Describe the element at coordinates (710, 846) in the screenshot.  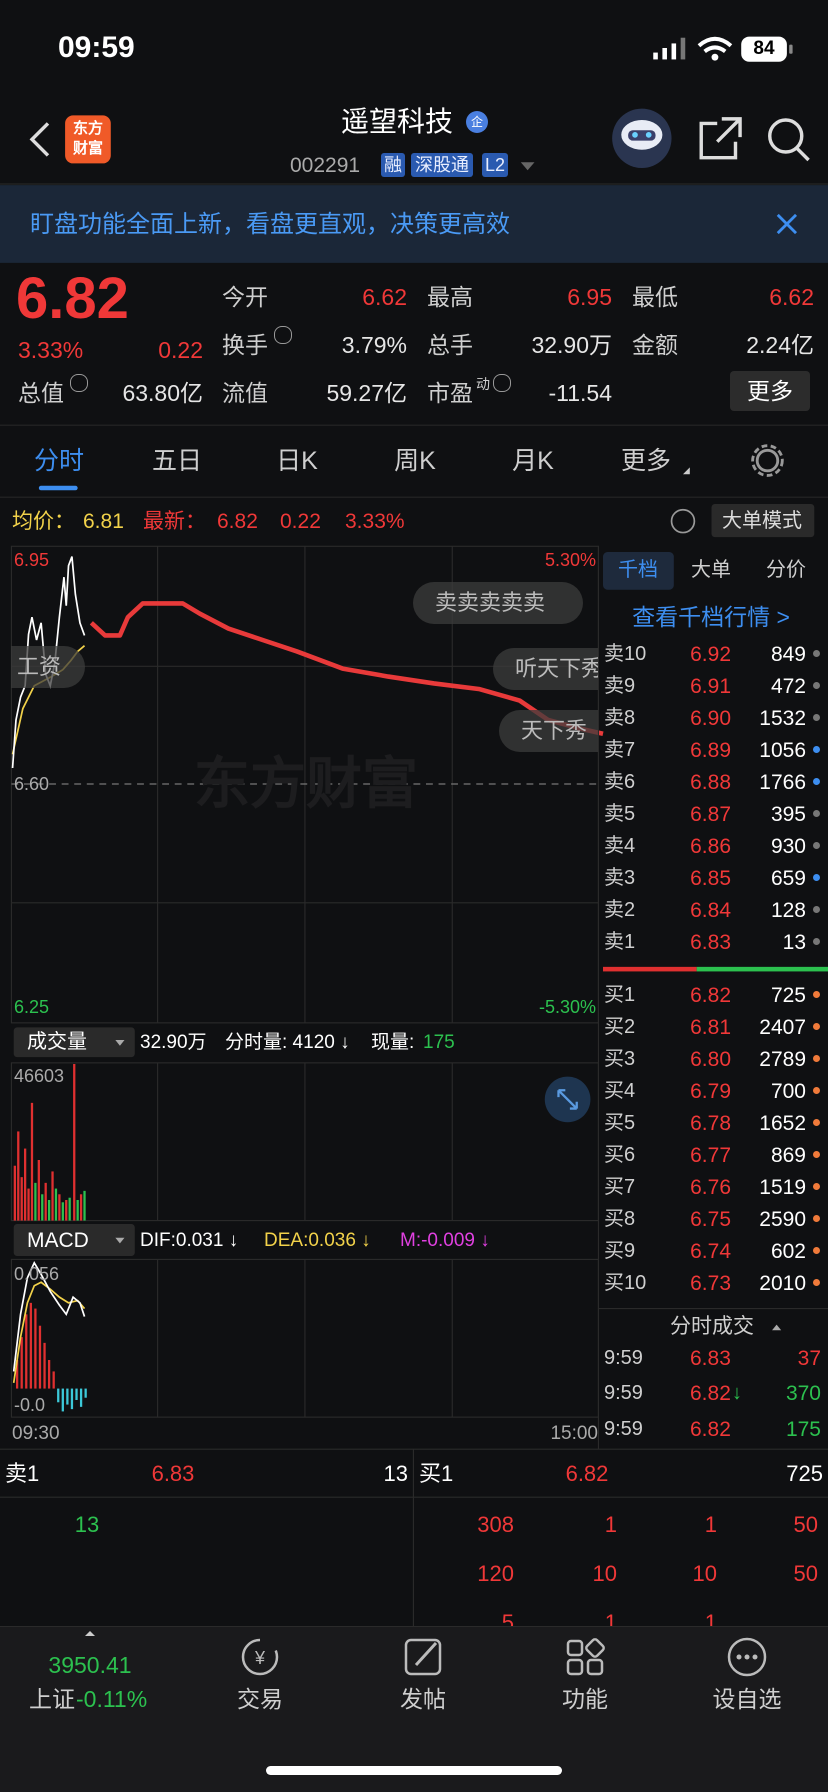
I see `book-price: 6.86` at that location.